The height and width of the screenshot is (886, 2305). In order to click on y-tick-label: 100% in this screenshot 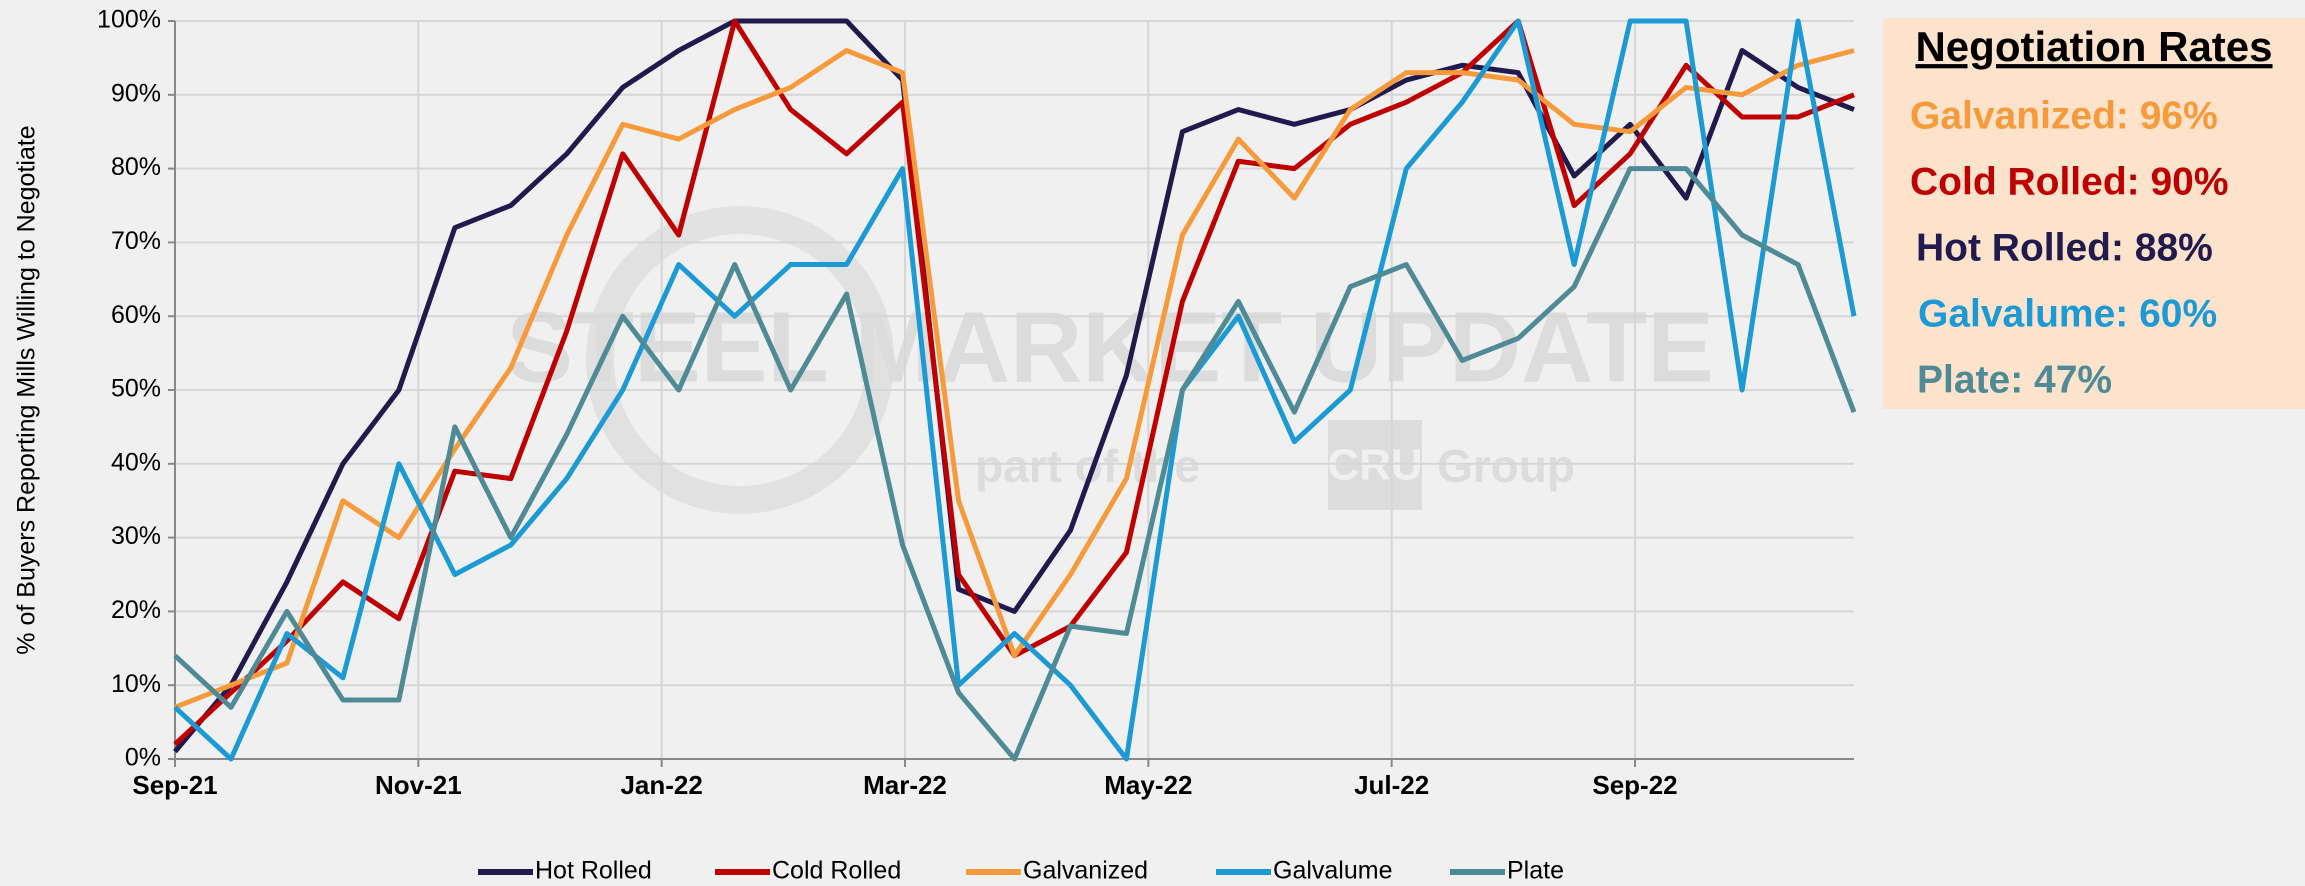, I will do `click(129, 20)`.